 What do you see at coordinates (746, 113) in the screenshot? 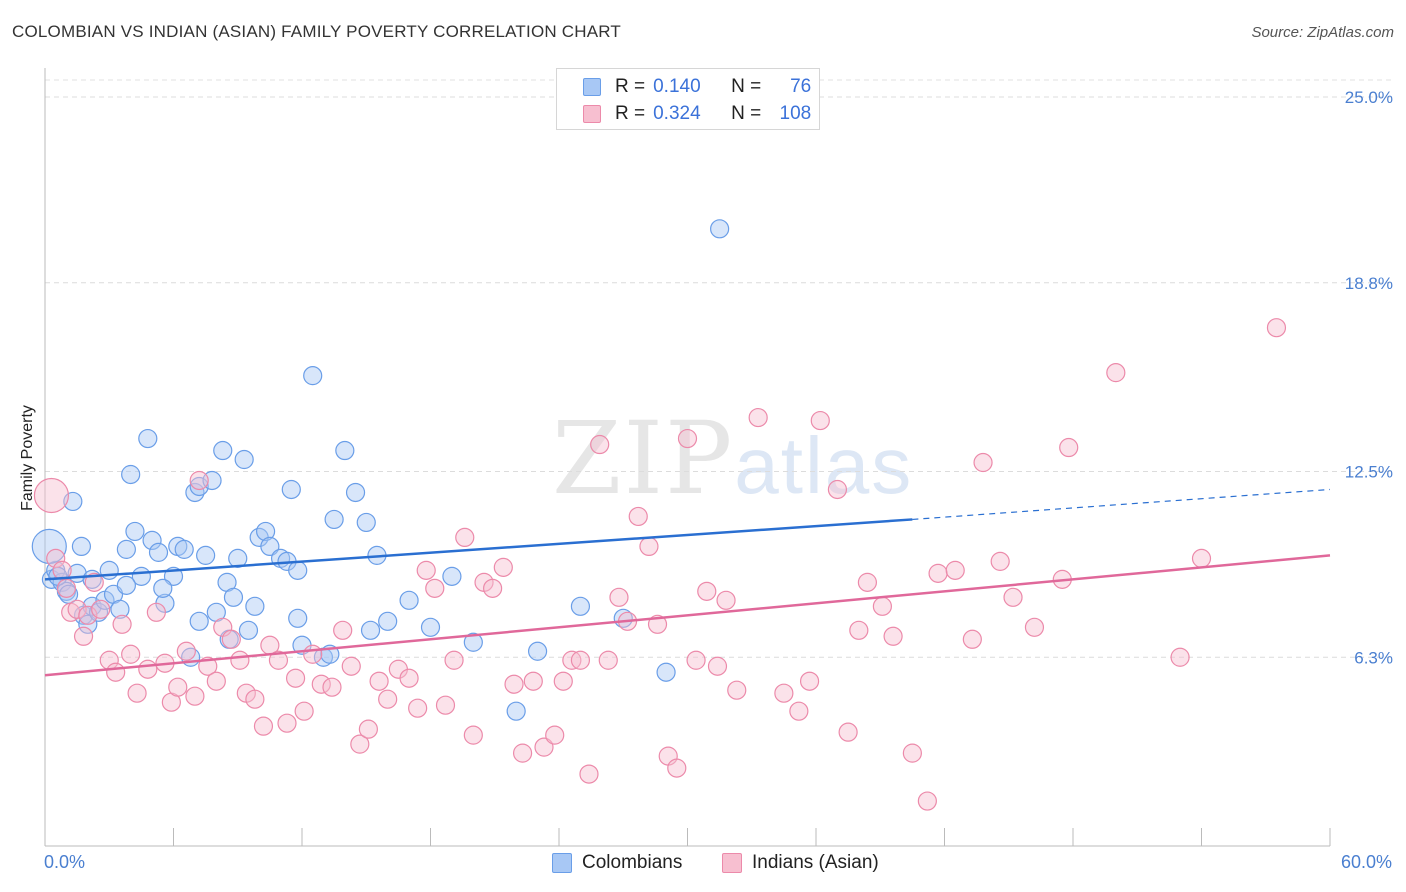
I see `legend-n-label: N =` at bounding box center [746, 113].